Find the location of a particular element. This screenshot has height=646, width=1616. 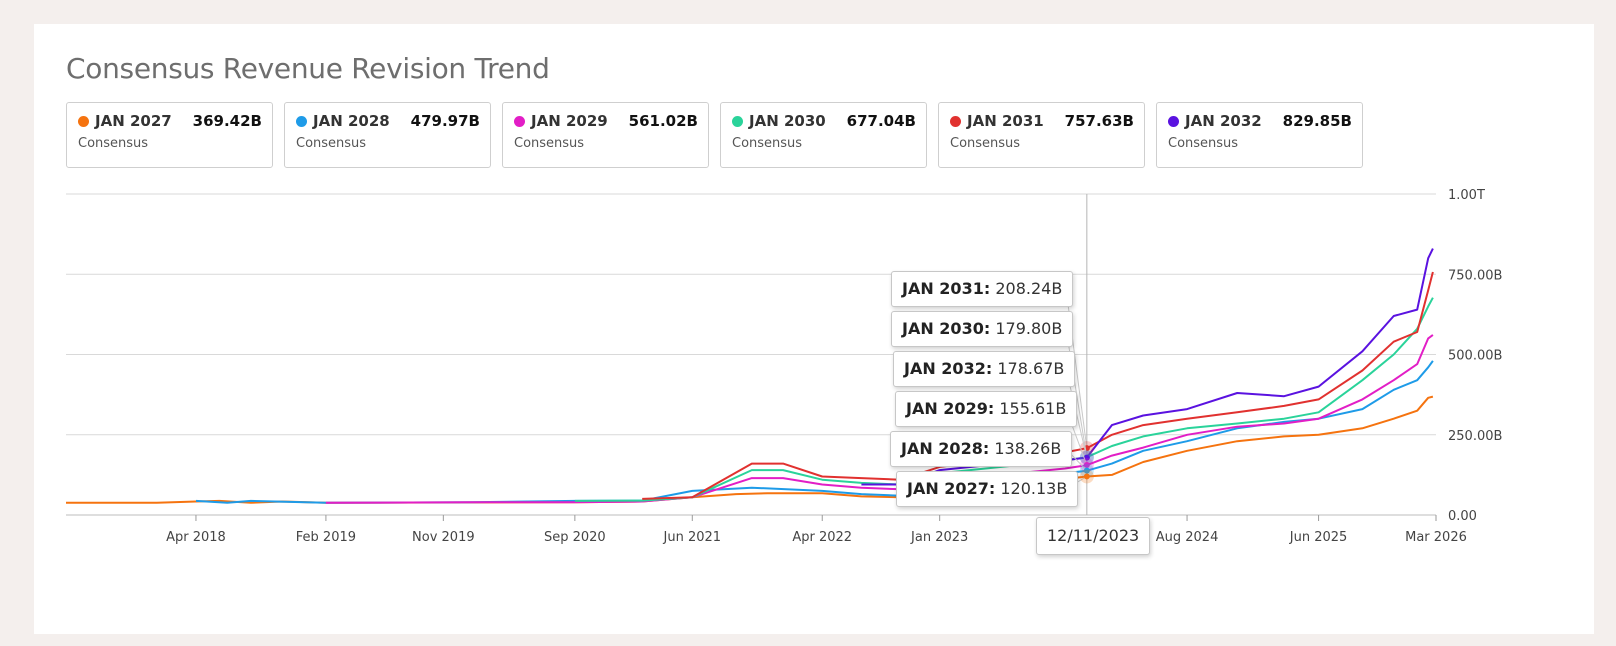

y-tick-label: 500.00B is located at coordinates (1475, 356).